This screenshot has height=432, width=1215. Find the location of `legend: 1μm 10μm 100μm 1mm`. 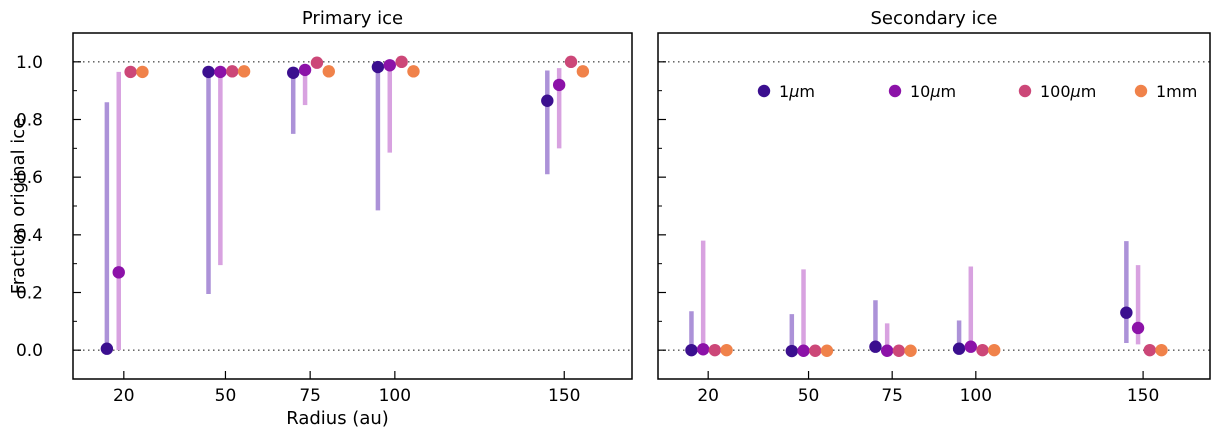

legend: 1μm 10μm 100μm 1mm is located at coordinates (977, 91).